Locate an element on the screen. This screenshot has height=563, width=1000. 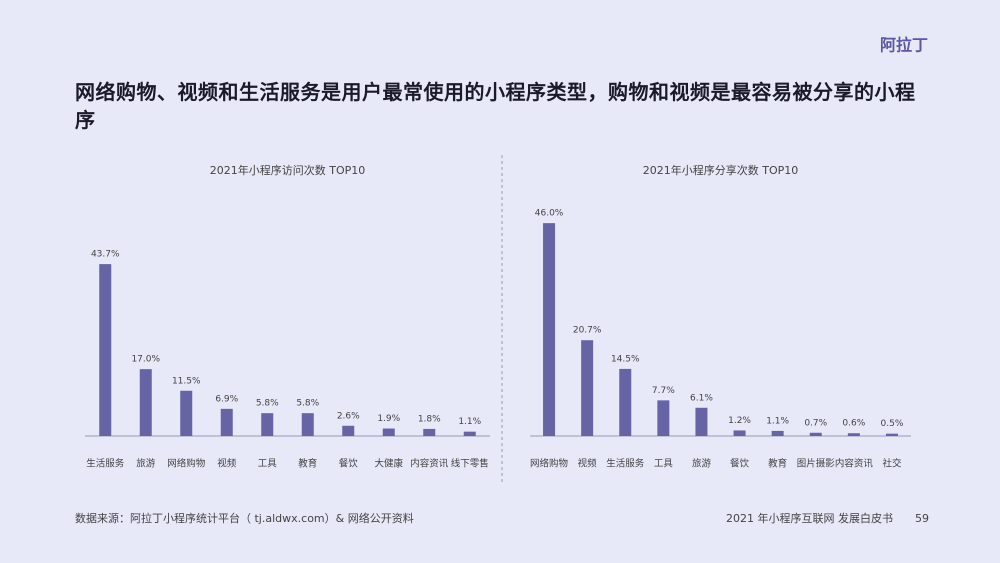
value-label: 11.5% is located at coordinates (186, 381).